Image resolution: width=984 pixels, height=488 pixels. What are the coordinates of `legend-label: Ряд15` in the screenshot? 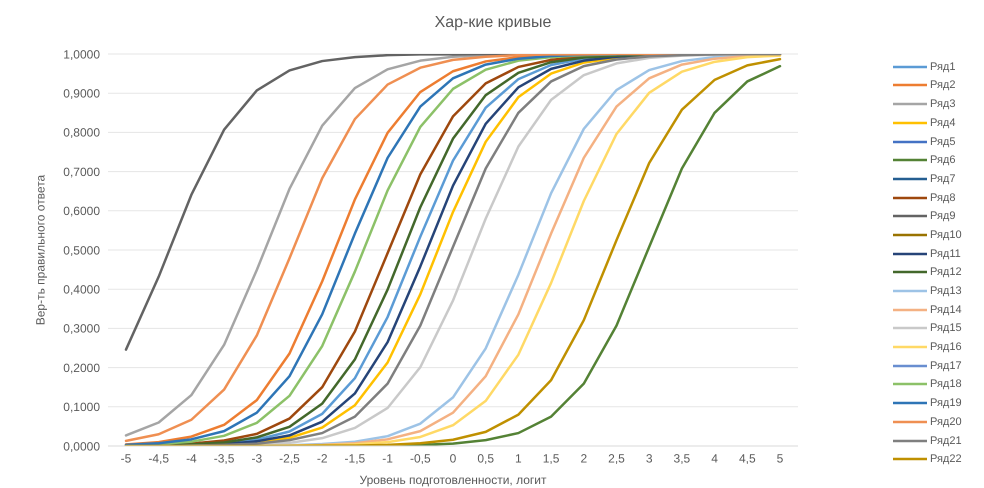 It's located at (946, 328).